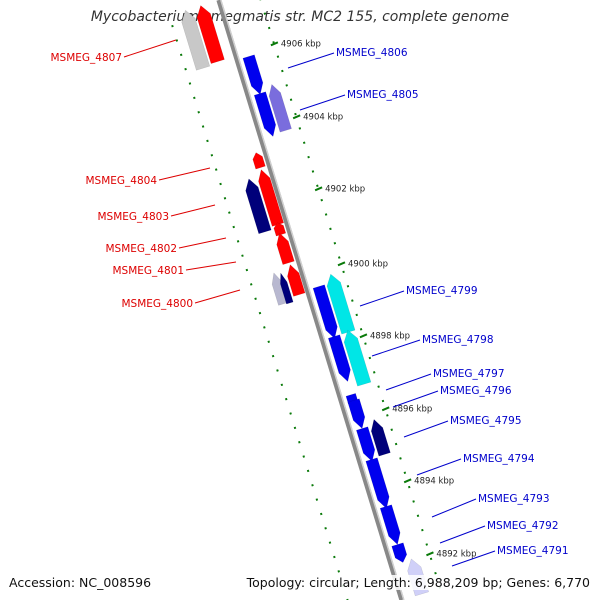 The image size is (600, 600). What do you see at coordinates (133, 217) in the screenshot?
I see `gene-label-MSMEG_4803: MSMEG_4803` at bounding box center [133, 217].